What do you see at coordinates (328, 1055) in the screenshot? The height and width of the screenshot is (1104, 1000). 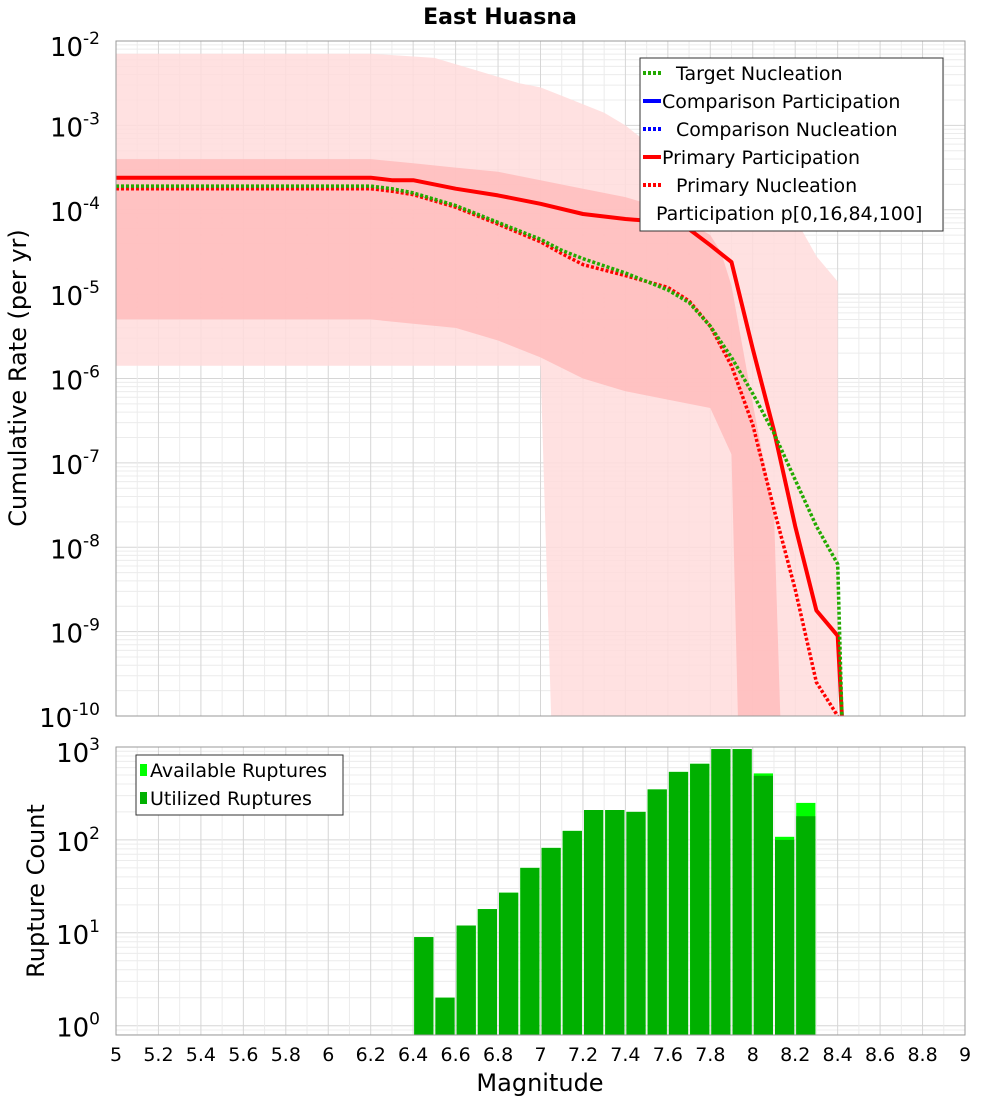 I see `x-tick-label: 6` at bounding box center [328, 1055].